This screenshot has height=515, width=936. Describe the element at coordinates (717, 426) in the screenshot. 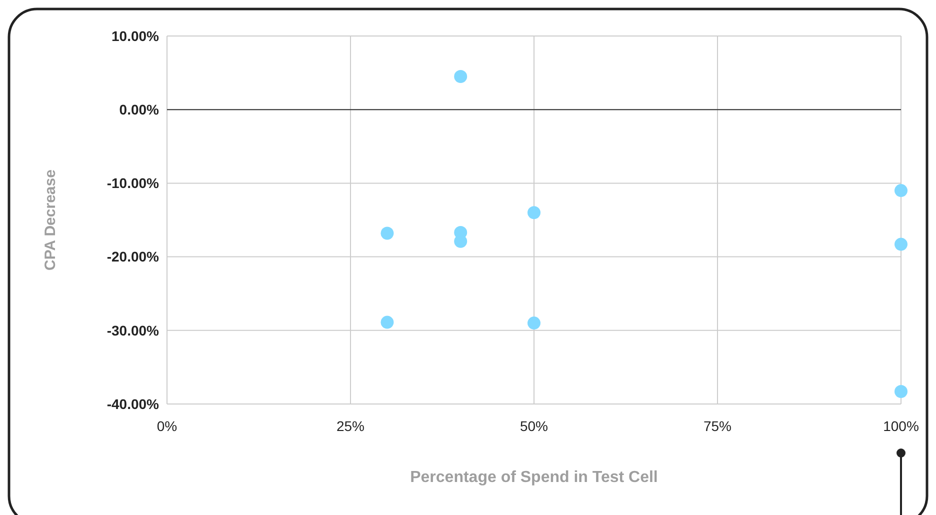

I see `x-tick-label: 75%` at that location.